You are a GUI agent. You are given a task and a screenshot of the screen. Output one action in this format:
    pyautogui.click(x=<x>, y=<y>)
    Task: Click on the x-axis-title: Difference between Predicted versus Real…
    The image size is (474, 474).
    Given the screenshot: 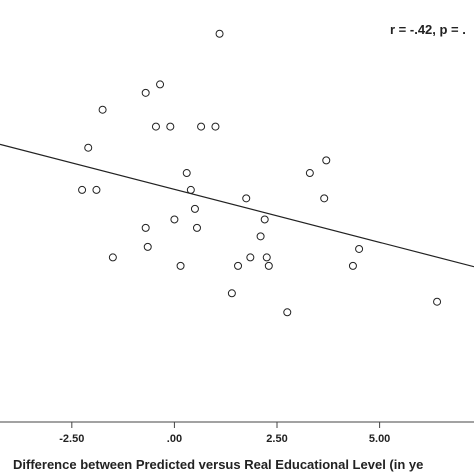 What is the action you would take?
    pyautogui.click(x=218, y=464)
    